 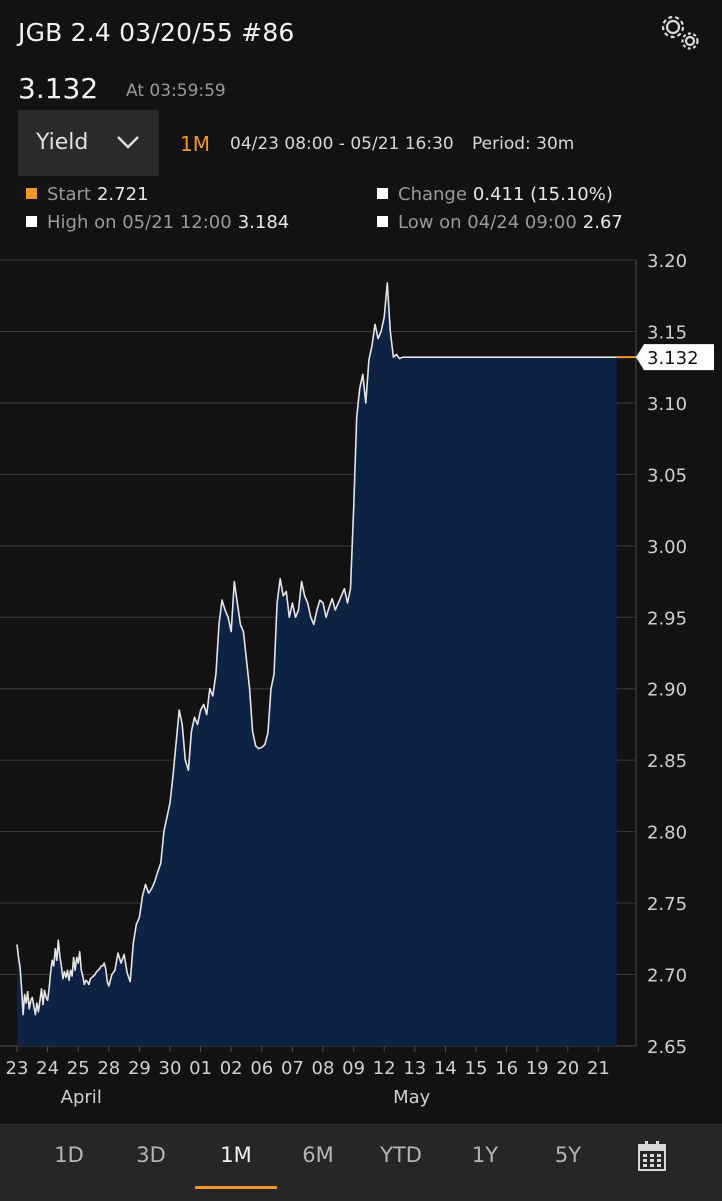 I want to click on instrument-title: JGB 2.4 03/20/55 #86, so click(x=156, y=32).